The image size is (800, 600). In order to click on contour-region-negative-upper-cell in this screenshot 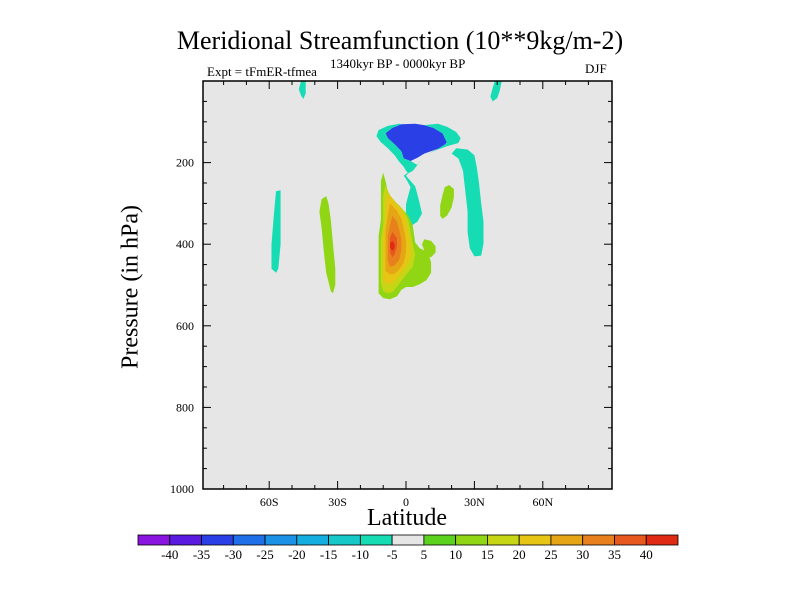, I will do `click(416, 142)`.